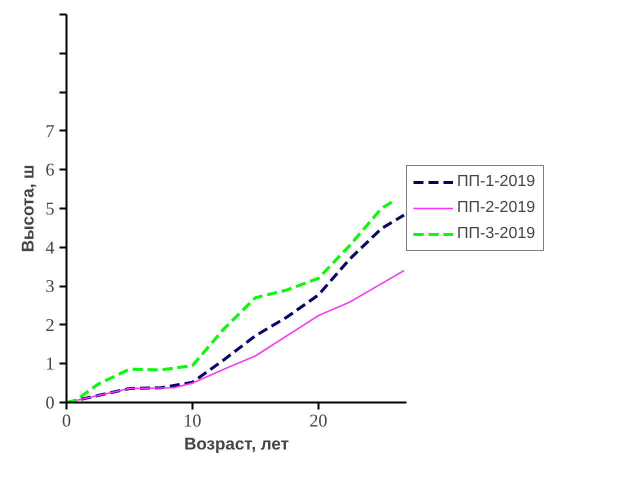  What do you see at coordinates (192, 420) in the screenshot?
I see `x-tick-label: 10` at bounding box center [192, 420].